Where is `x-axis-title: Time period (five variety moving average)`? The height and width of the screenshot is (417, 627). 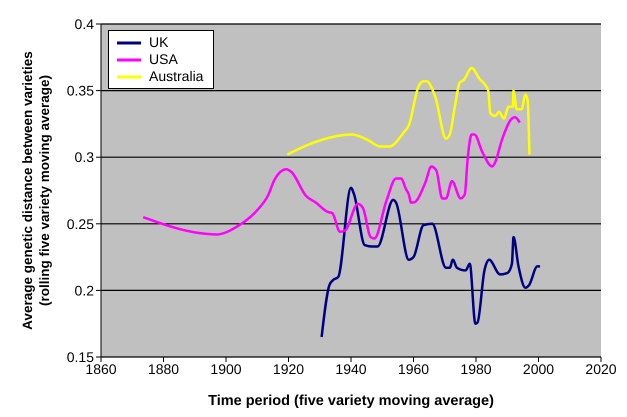 x-axis-title: Time period (five variety moving average) is located at coordinates (351, 401).